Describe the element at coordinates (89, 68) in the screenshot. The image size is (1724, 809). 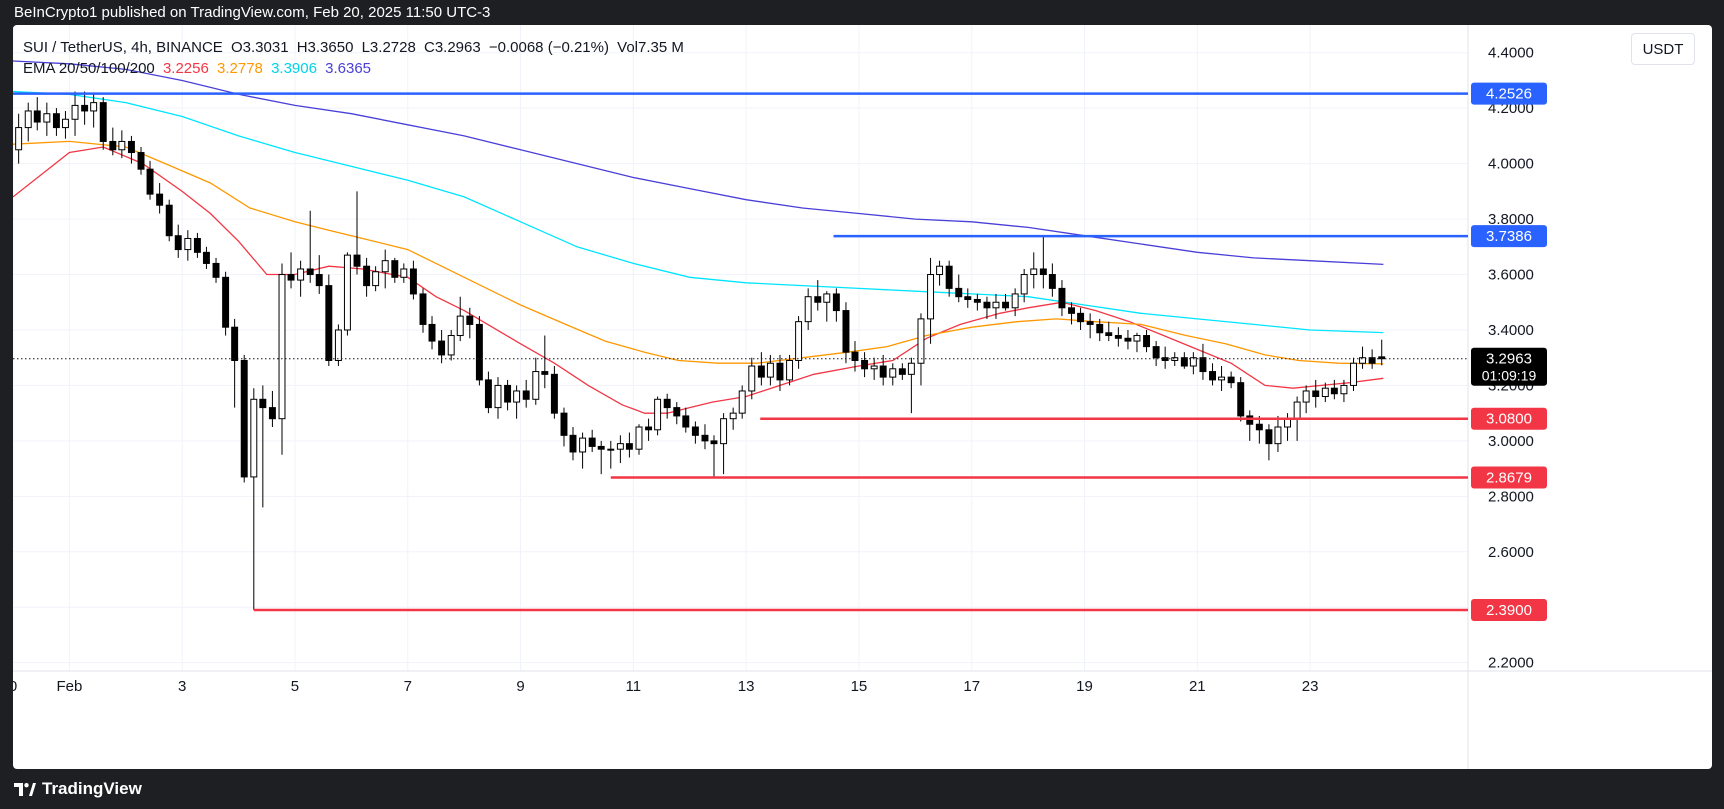
I see `ema-label: EMA 20/50/100/200` at that location.